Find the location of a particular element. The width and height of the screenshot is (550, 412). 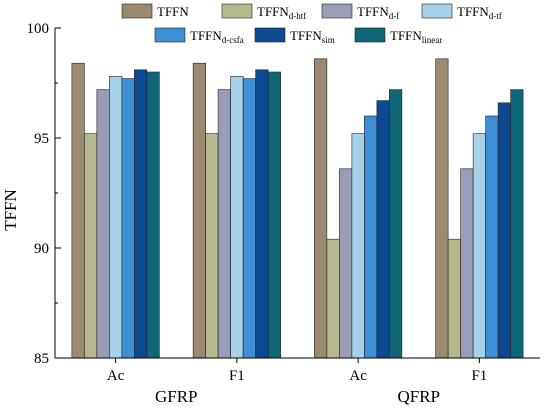

legend-swatch-base is located at coordinates (137, 11).